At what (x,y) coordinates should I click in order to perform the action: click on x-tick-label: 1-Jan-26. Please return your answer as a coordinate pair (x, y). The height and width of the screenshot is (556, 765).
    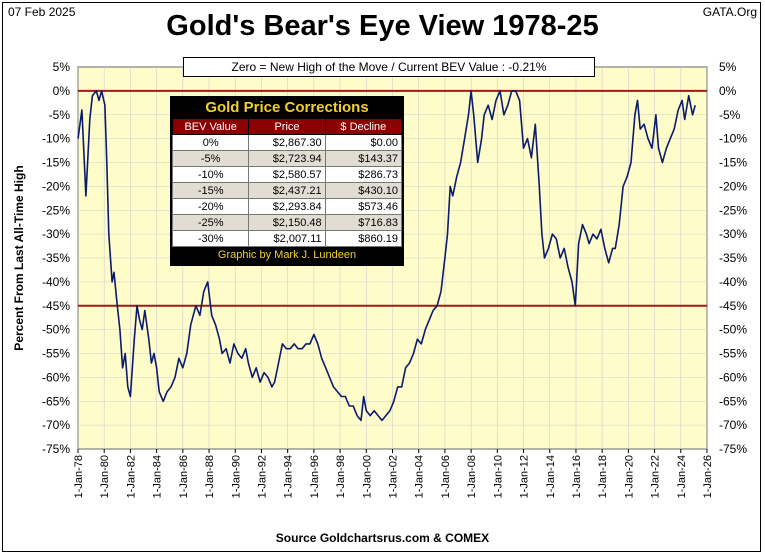
    Looking at the image, I should click on (708, 476).